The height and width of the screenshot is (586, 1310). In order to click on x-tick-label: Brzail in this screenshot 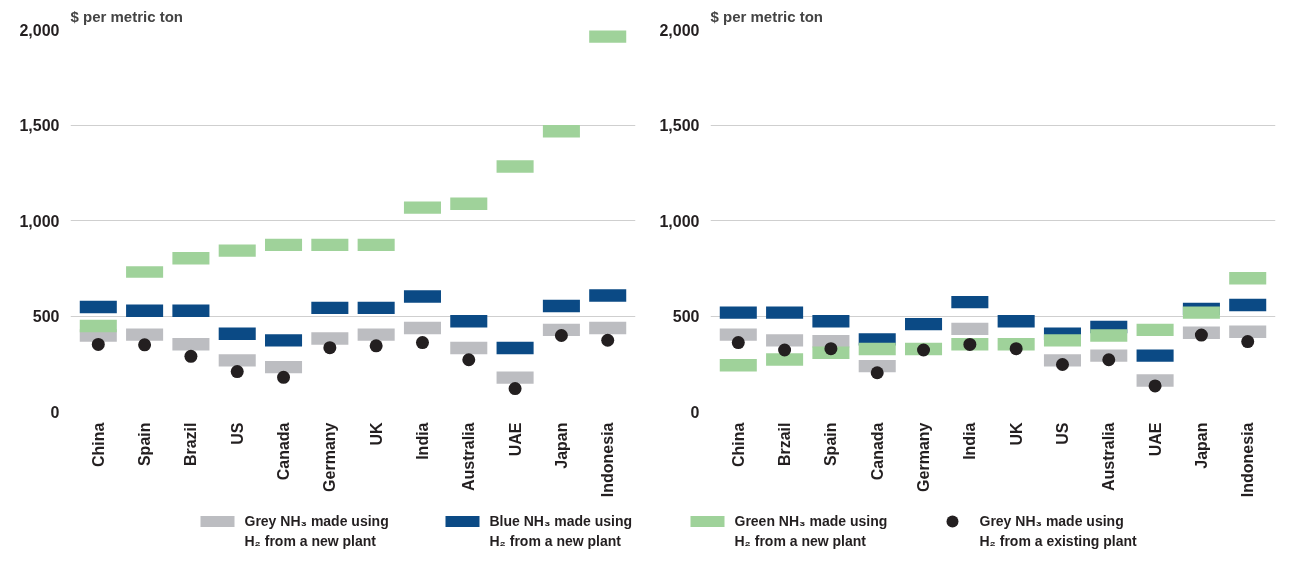, I will do `click(785, 444)`.